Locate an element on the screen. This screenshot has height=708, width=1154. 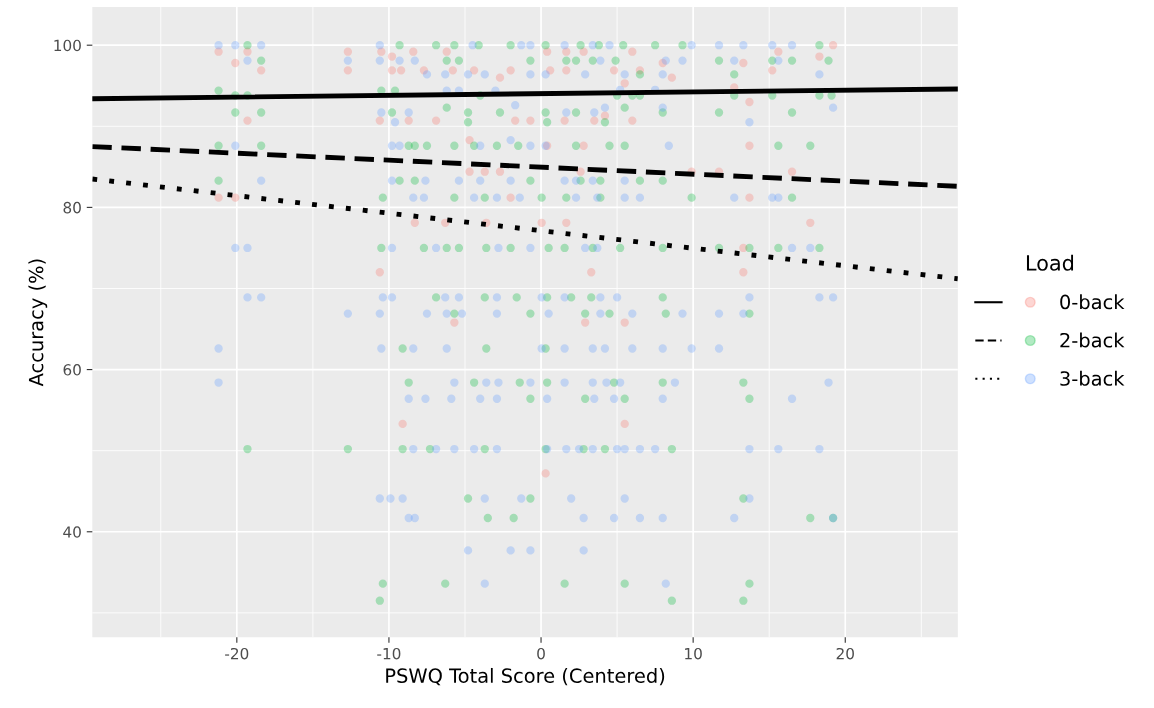
x-tick-label: 10 is located at coordinates (693, 653).